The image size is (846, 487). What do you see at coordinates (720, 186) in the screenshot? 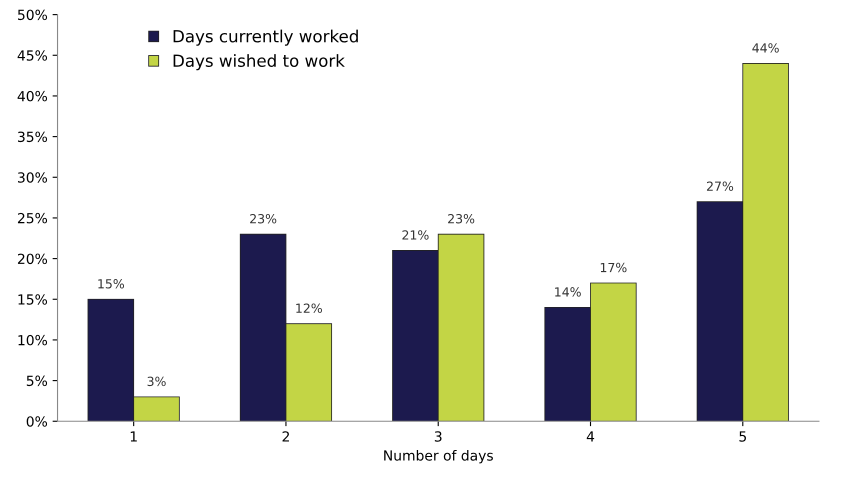
I see `data-label: 27%` at bounding box center [720, 186].